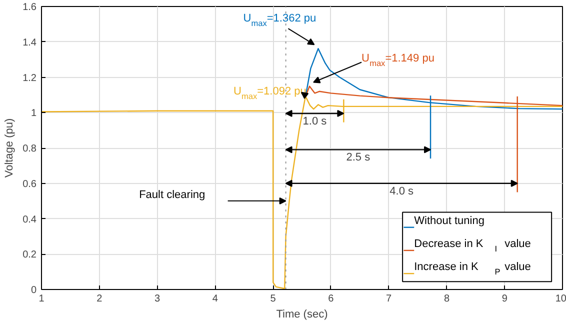 The width and height of the screenshot is (566, 325). I want to click on x-tick-label: 5, so click(273, 299).